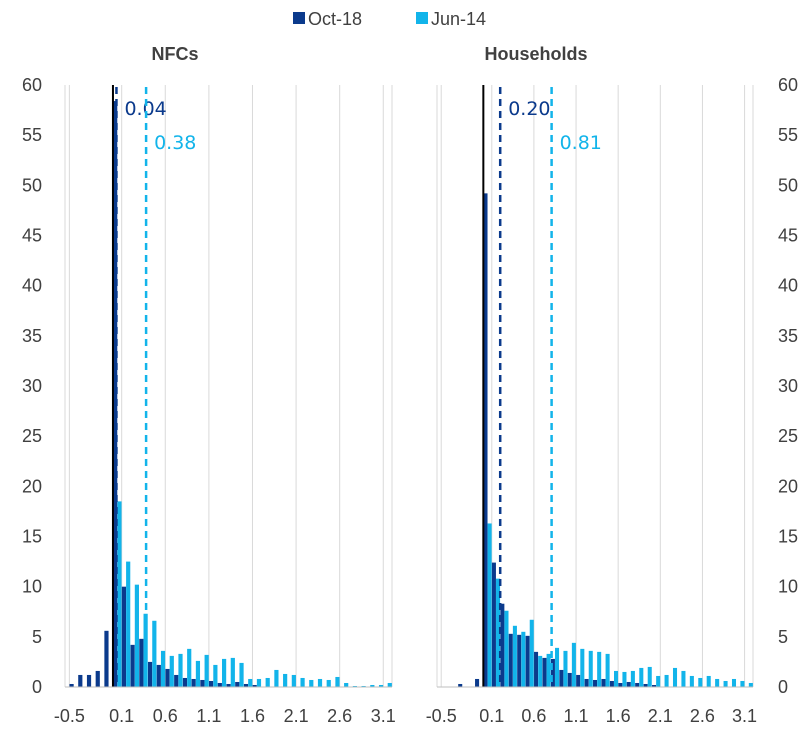 This screenshot has width=807, height=731. Describe the element at coordinates (32, 185) in the screenshot. I see `y-tick-left: 50` at that location.